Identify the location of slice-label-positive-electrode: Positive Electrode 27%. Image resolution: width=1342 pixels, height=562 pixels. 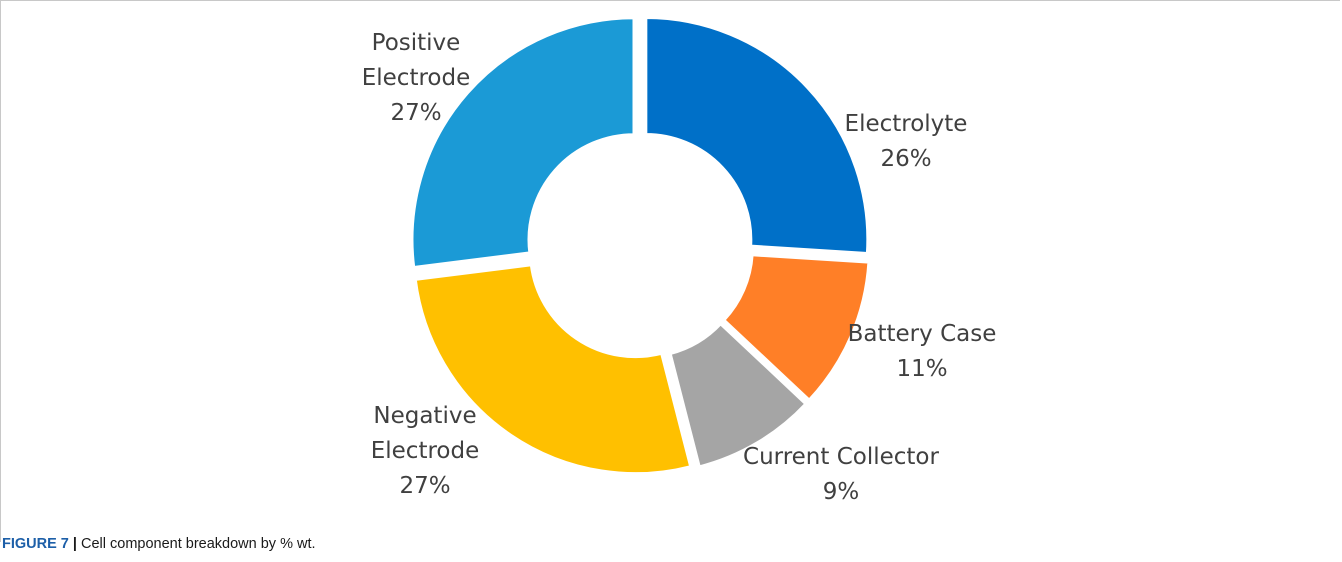
(416, 78).